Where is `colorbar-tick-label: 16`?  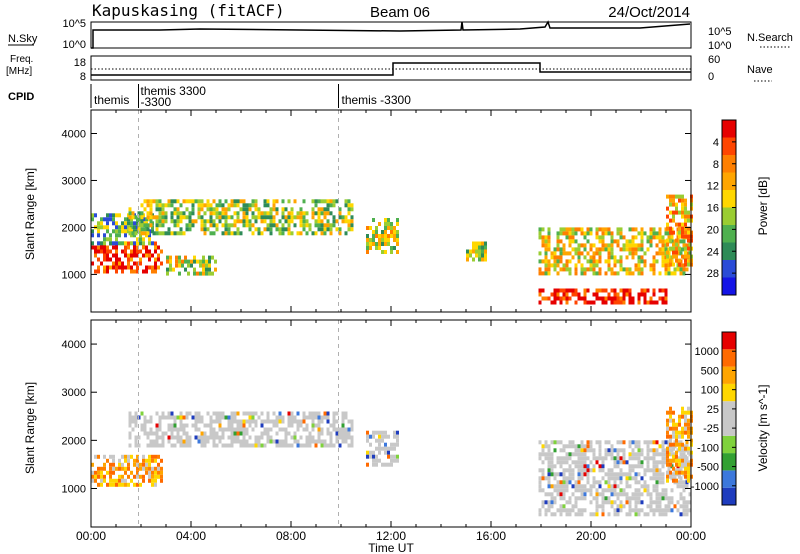
colorbar-tick-label: 16 is located at coordinates (713, 209).